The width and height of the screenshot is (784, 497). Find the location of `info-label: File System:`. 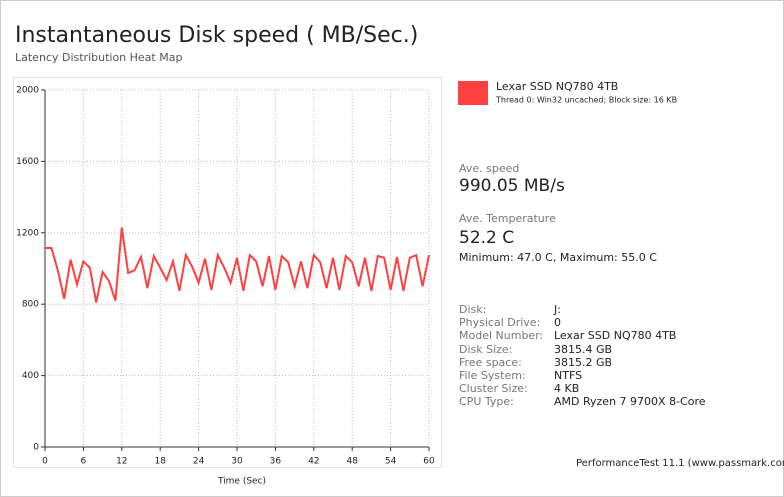

info-label: File System: is located at coordinates (492, 375).